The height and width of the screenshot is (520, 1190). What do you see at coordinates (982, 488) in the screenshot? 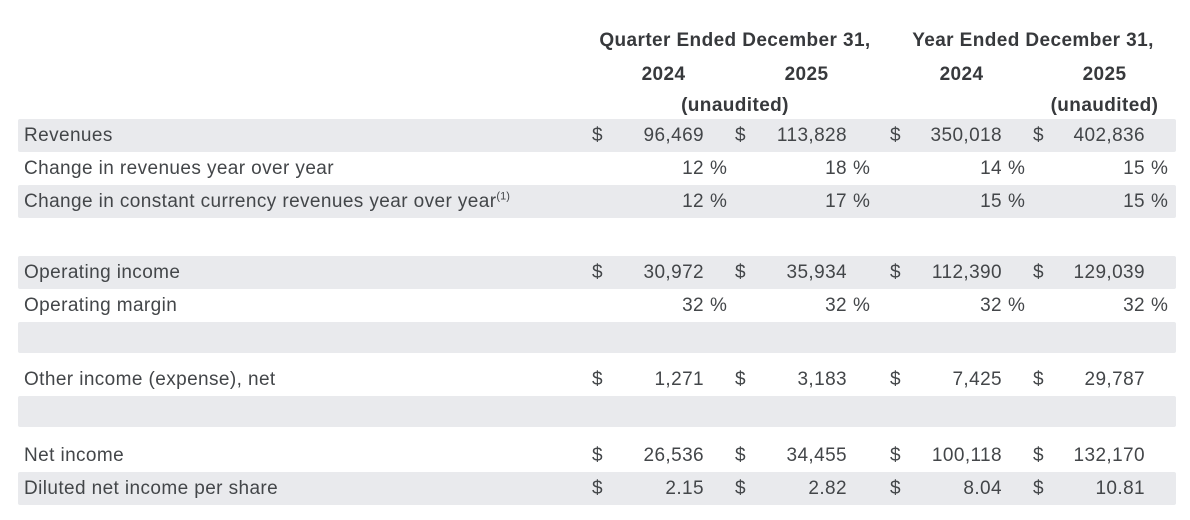
I see `cell-value: 8.04` at bounding box center [982, 488].